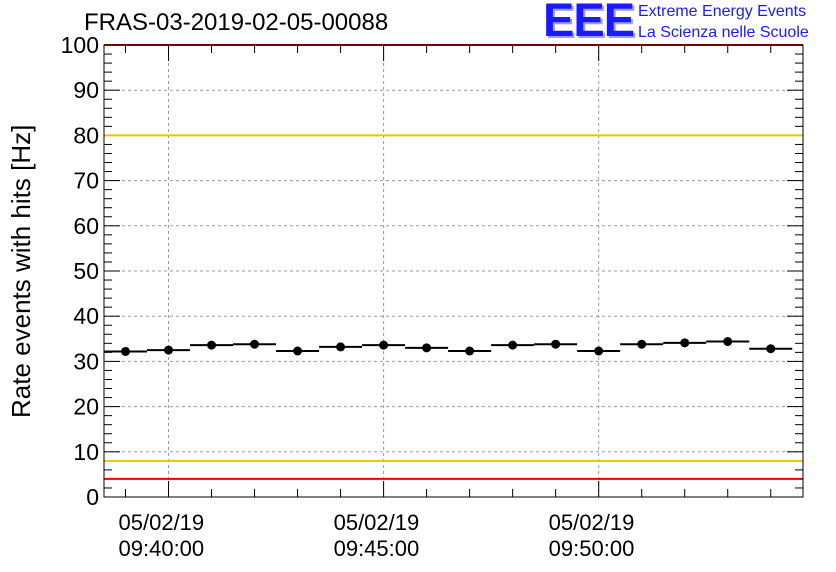 This screenshot has height=572, width=836. What do you see at coordinates (86, 452) in the screenshot?
I see `y-tick-label: 10` at bounding box center [86, 452].